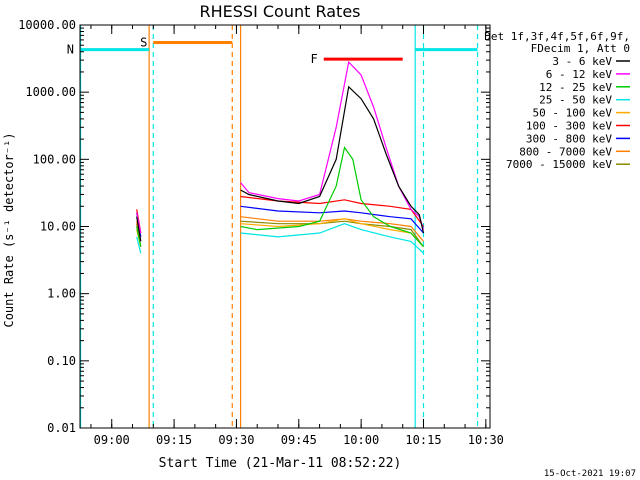 This screenshot has width=640, height=480. I want to click on legend-entry-1: 6 - 12 keV, so click(579, 74).